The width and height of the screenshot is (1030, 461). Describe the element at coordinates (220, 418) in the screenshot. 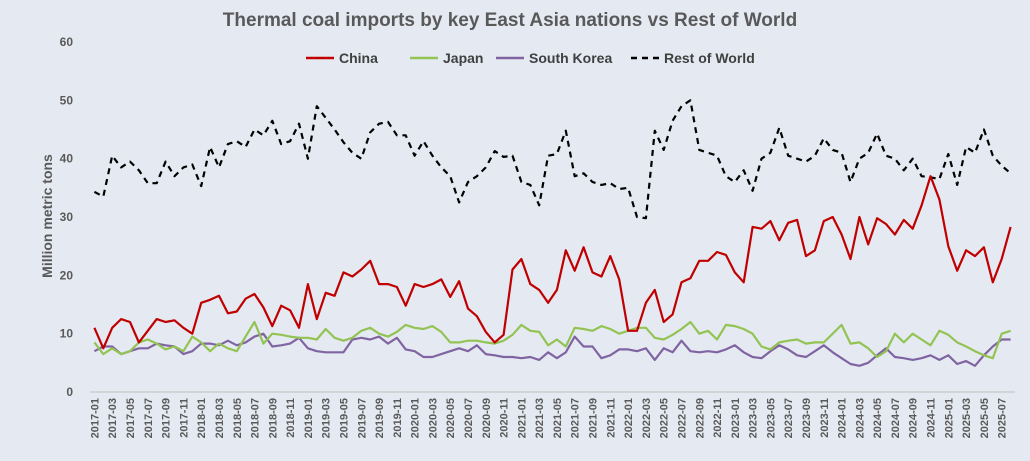

I see `x-tick-label: 2018-03` at that location.